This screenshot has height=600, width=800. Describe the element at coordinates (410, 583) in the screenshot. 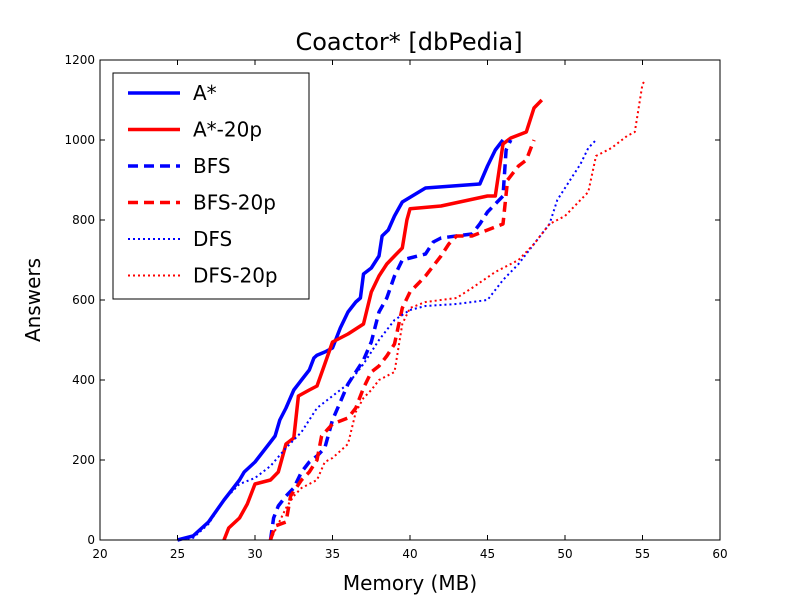

I see `x-axis-label: Memory (MB)` at that location.